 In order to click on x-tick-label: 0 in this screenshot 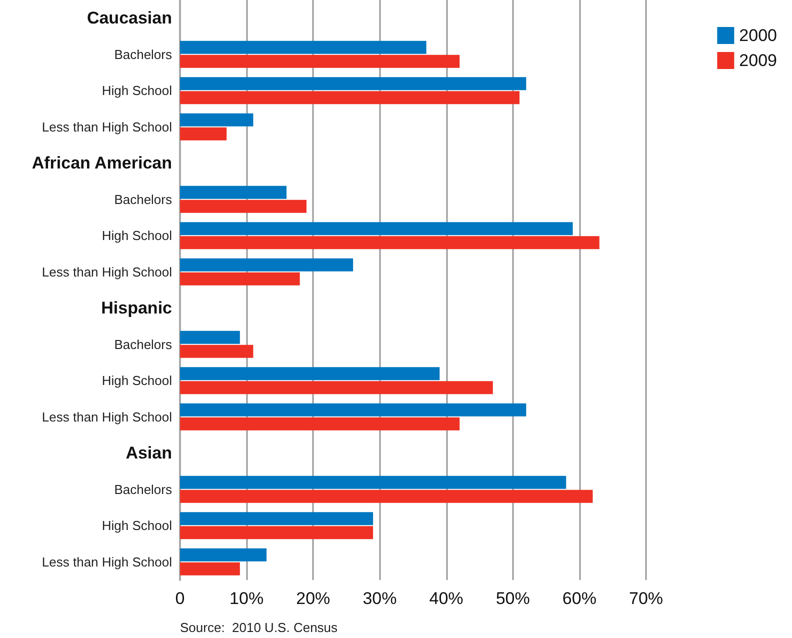, I will do `click(180, 598)`.